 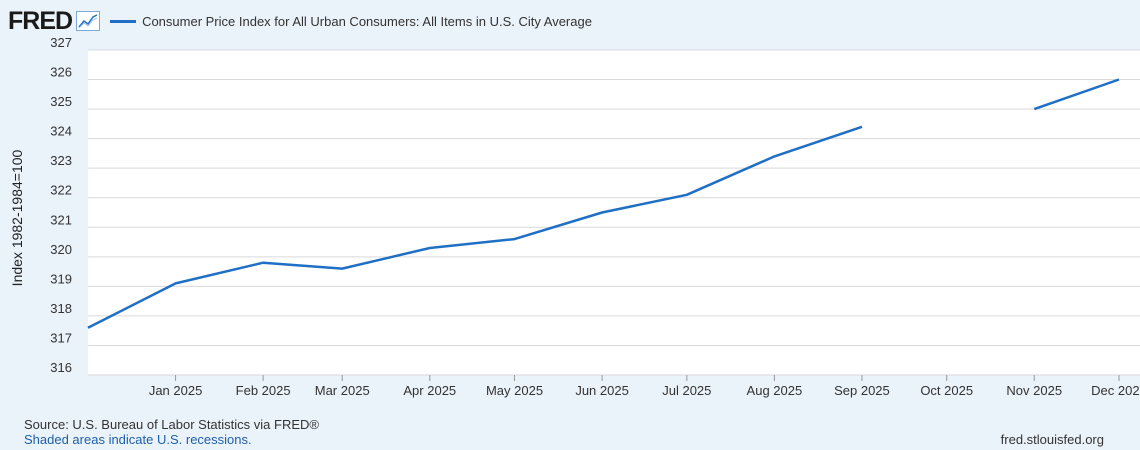 I want to click on x-tick-label: Dec 2025, so click(x=1115, y=390).